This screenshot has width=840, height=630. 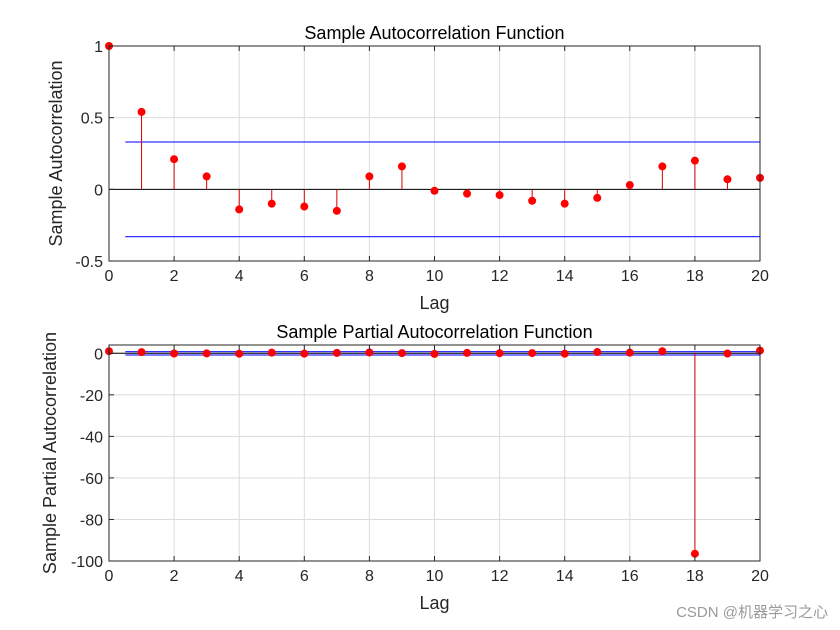 I want to click on y-tick-label: 0.5, so click(x=92, y=119).